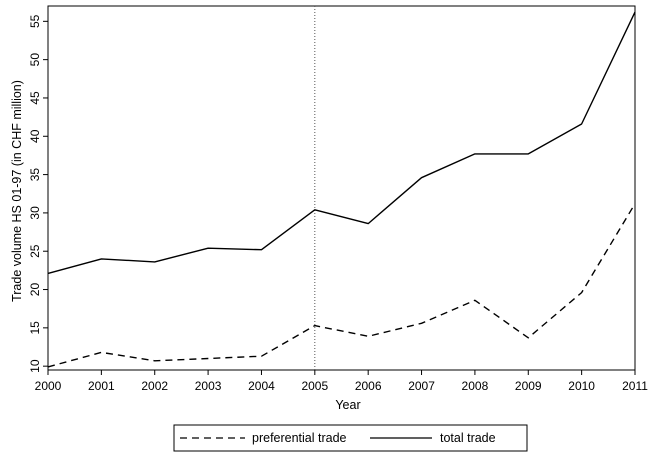 This screenshot has height=455, width=649. Describe the element at coordinates (528, 386) in the screenshot. I see `x-tick-label: 2009` at that location.